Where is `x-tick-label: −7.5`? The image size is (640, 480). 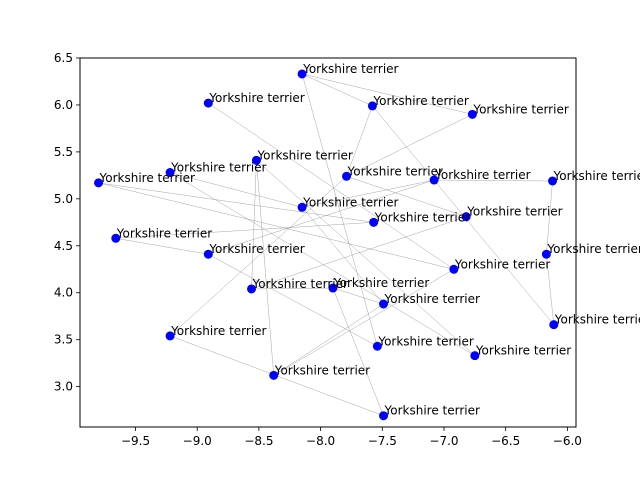 x-tick-label: −7.5 is located at coordinates (382, 441).